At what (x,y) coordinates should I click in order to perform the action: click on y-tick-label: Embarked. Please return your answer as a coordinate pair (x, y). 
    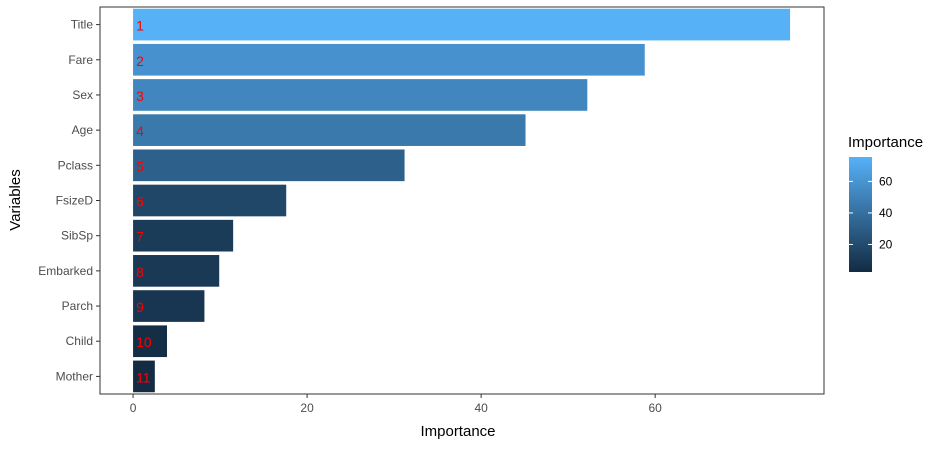
    Looking at the image, I should click on (65, 271).